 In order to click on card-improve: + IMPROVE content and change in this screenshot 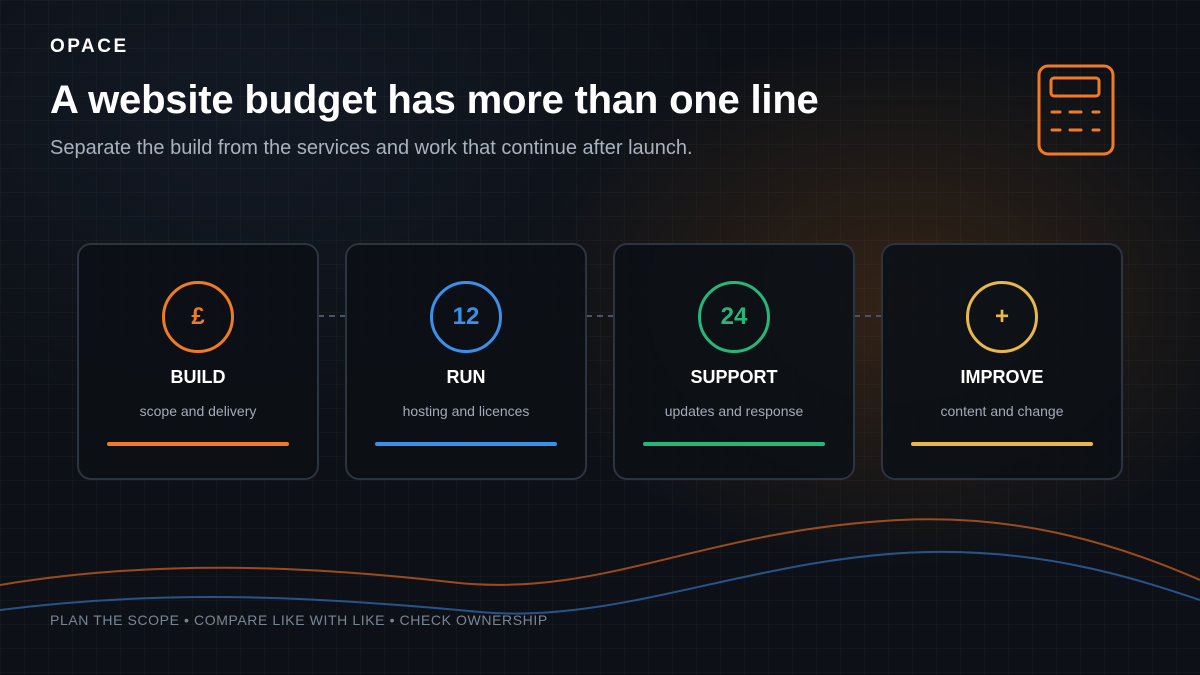, I will do `click(1002, 361)`.